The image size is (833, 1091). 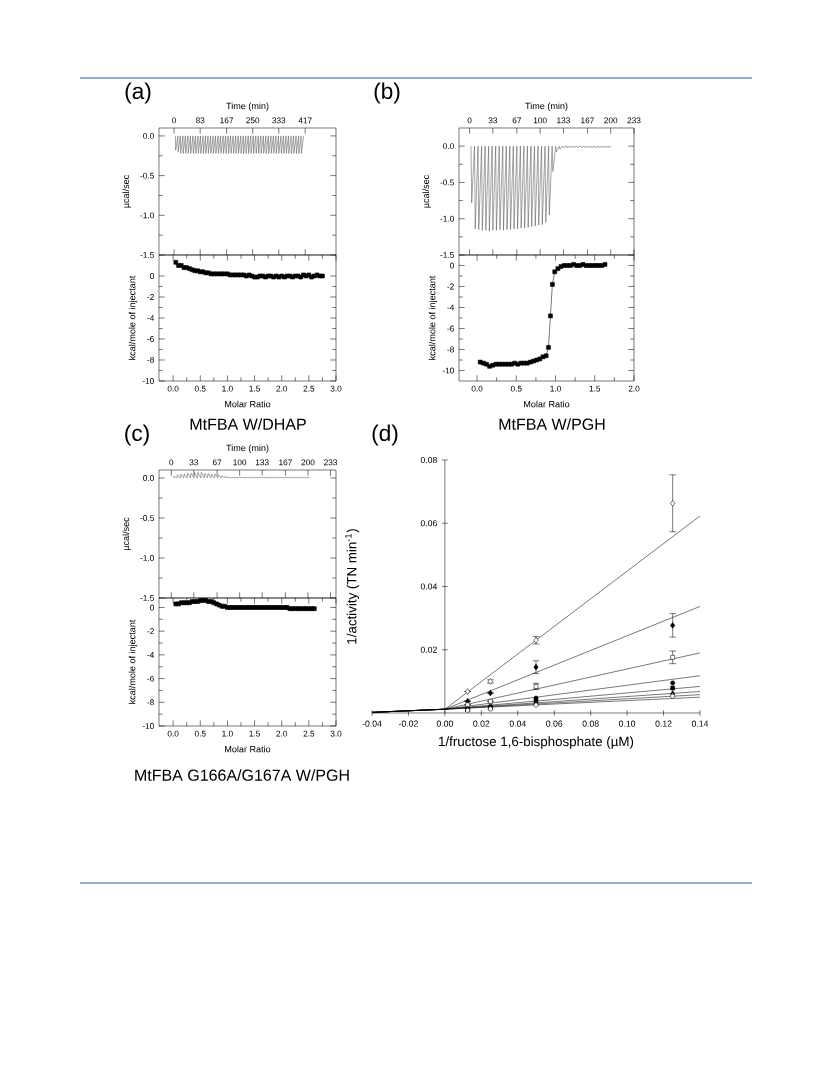 What do you see at coordinates (700, 723) in the screenshot?
I see `x-tick-label: 0.14` at bounding box center [700, 723].